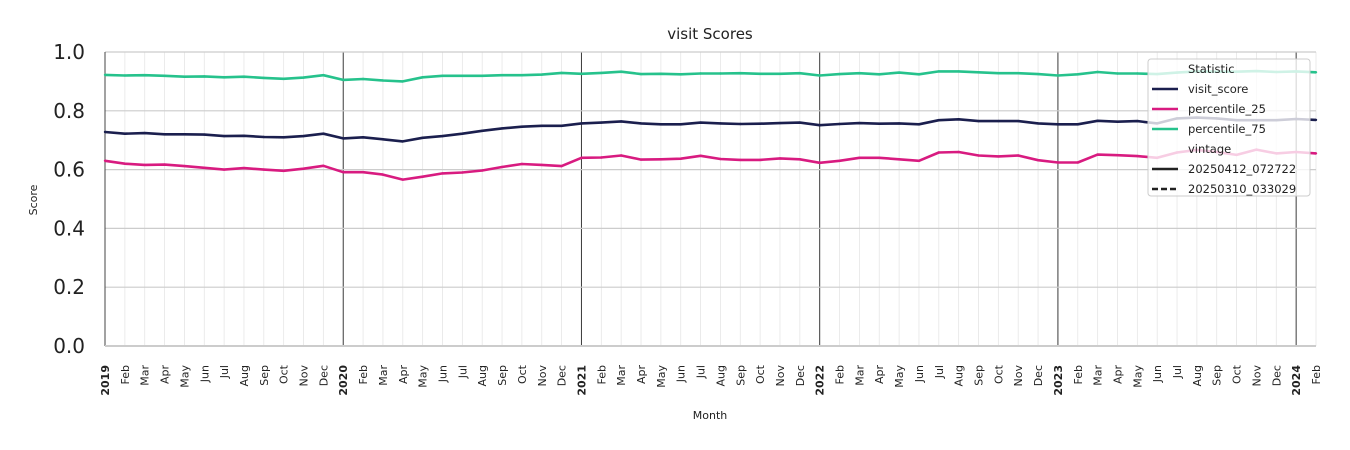 The height and width of the screenshot is (450, 1350). I want to click on x-tick-label: 2019, so click(105, 380).